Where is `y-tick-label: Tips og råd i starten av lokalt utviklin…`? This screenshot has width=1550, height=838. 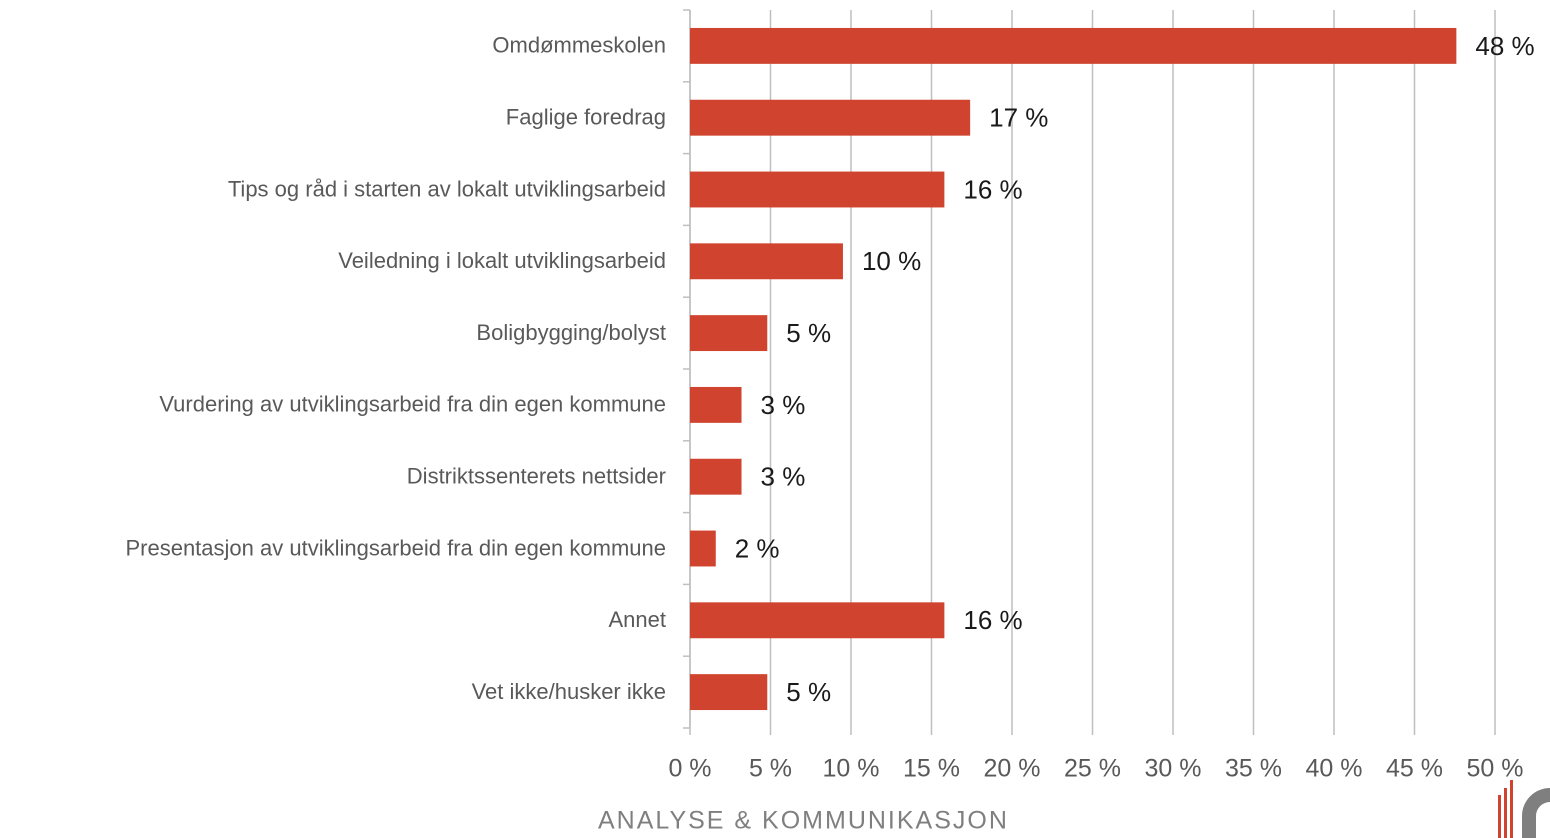 y-tick-label: Tips og råd i starten av lokalt utviklin… is located at coordinates (447, 188).